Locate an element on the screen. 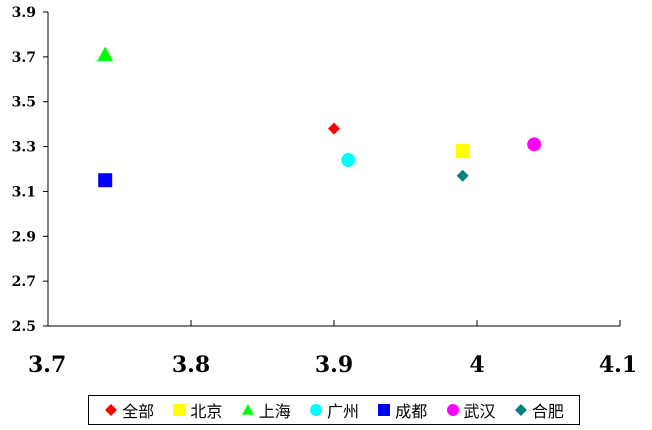 This screenshot has height=430, width=652. legend-item: 广州 is located at coordinates (334, 410).